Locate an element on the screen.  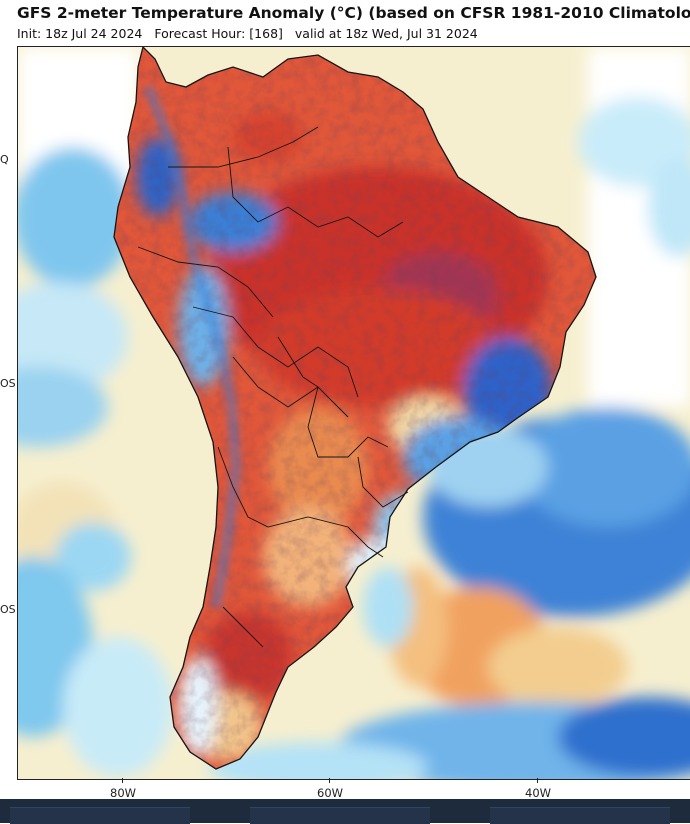
lat-label-20s: OS is located at coordinates (8, 383).